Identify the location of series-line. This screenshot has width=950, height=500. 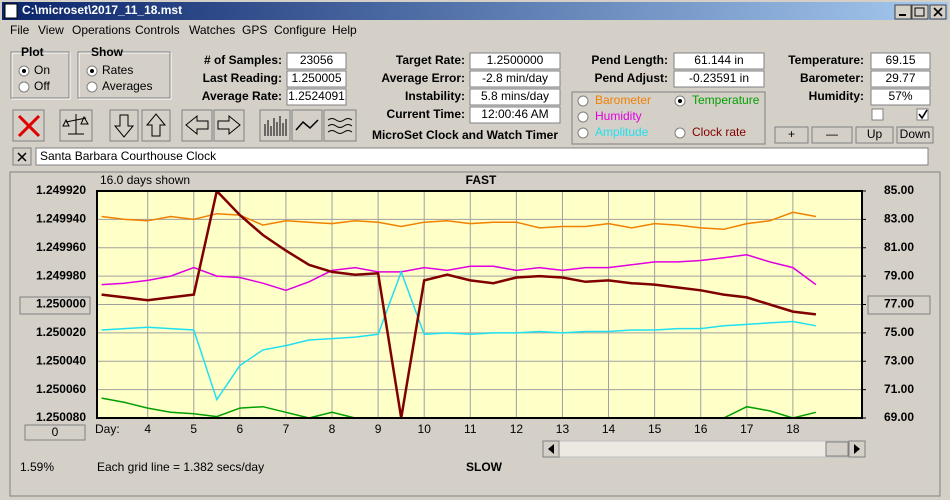
(459, 273).